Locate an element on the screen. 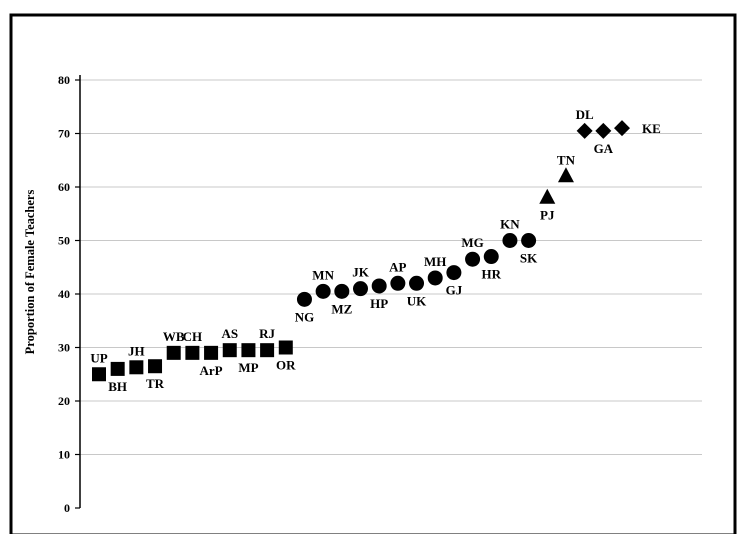 This screenshot has width=742, height=534. point-dl is located at coordinates (584, 130).